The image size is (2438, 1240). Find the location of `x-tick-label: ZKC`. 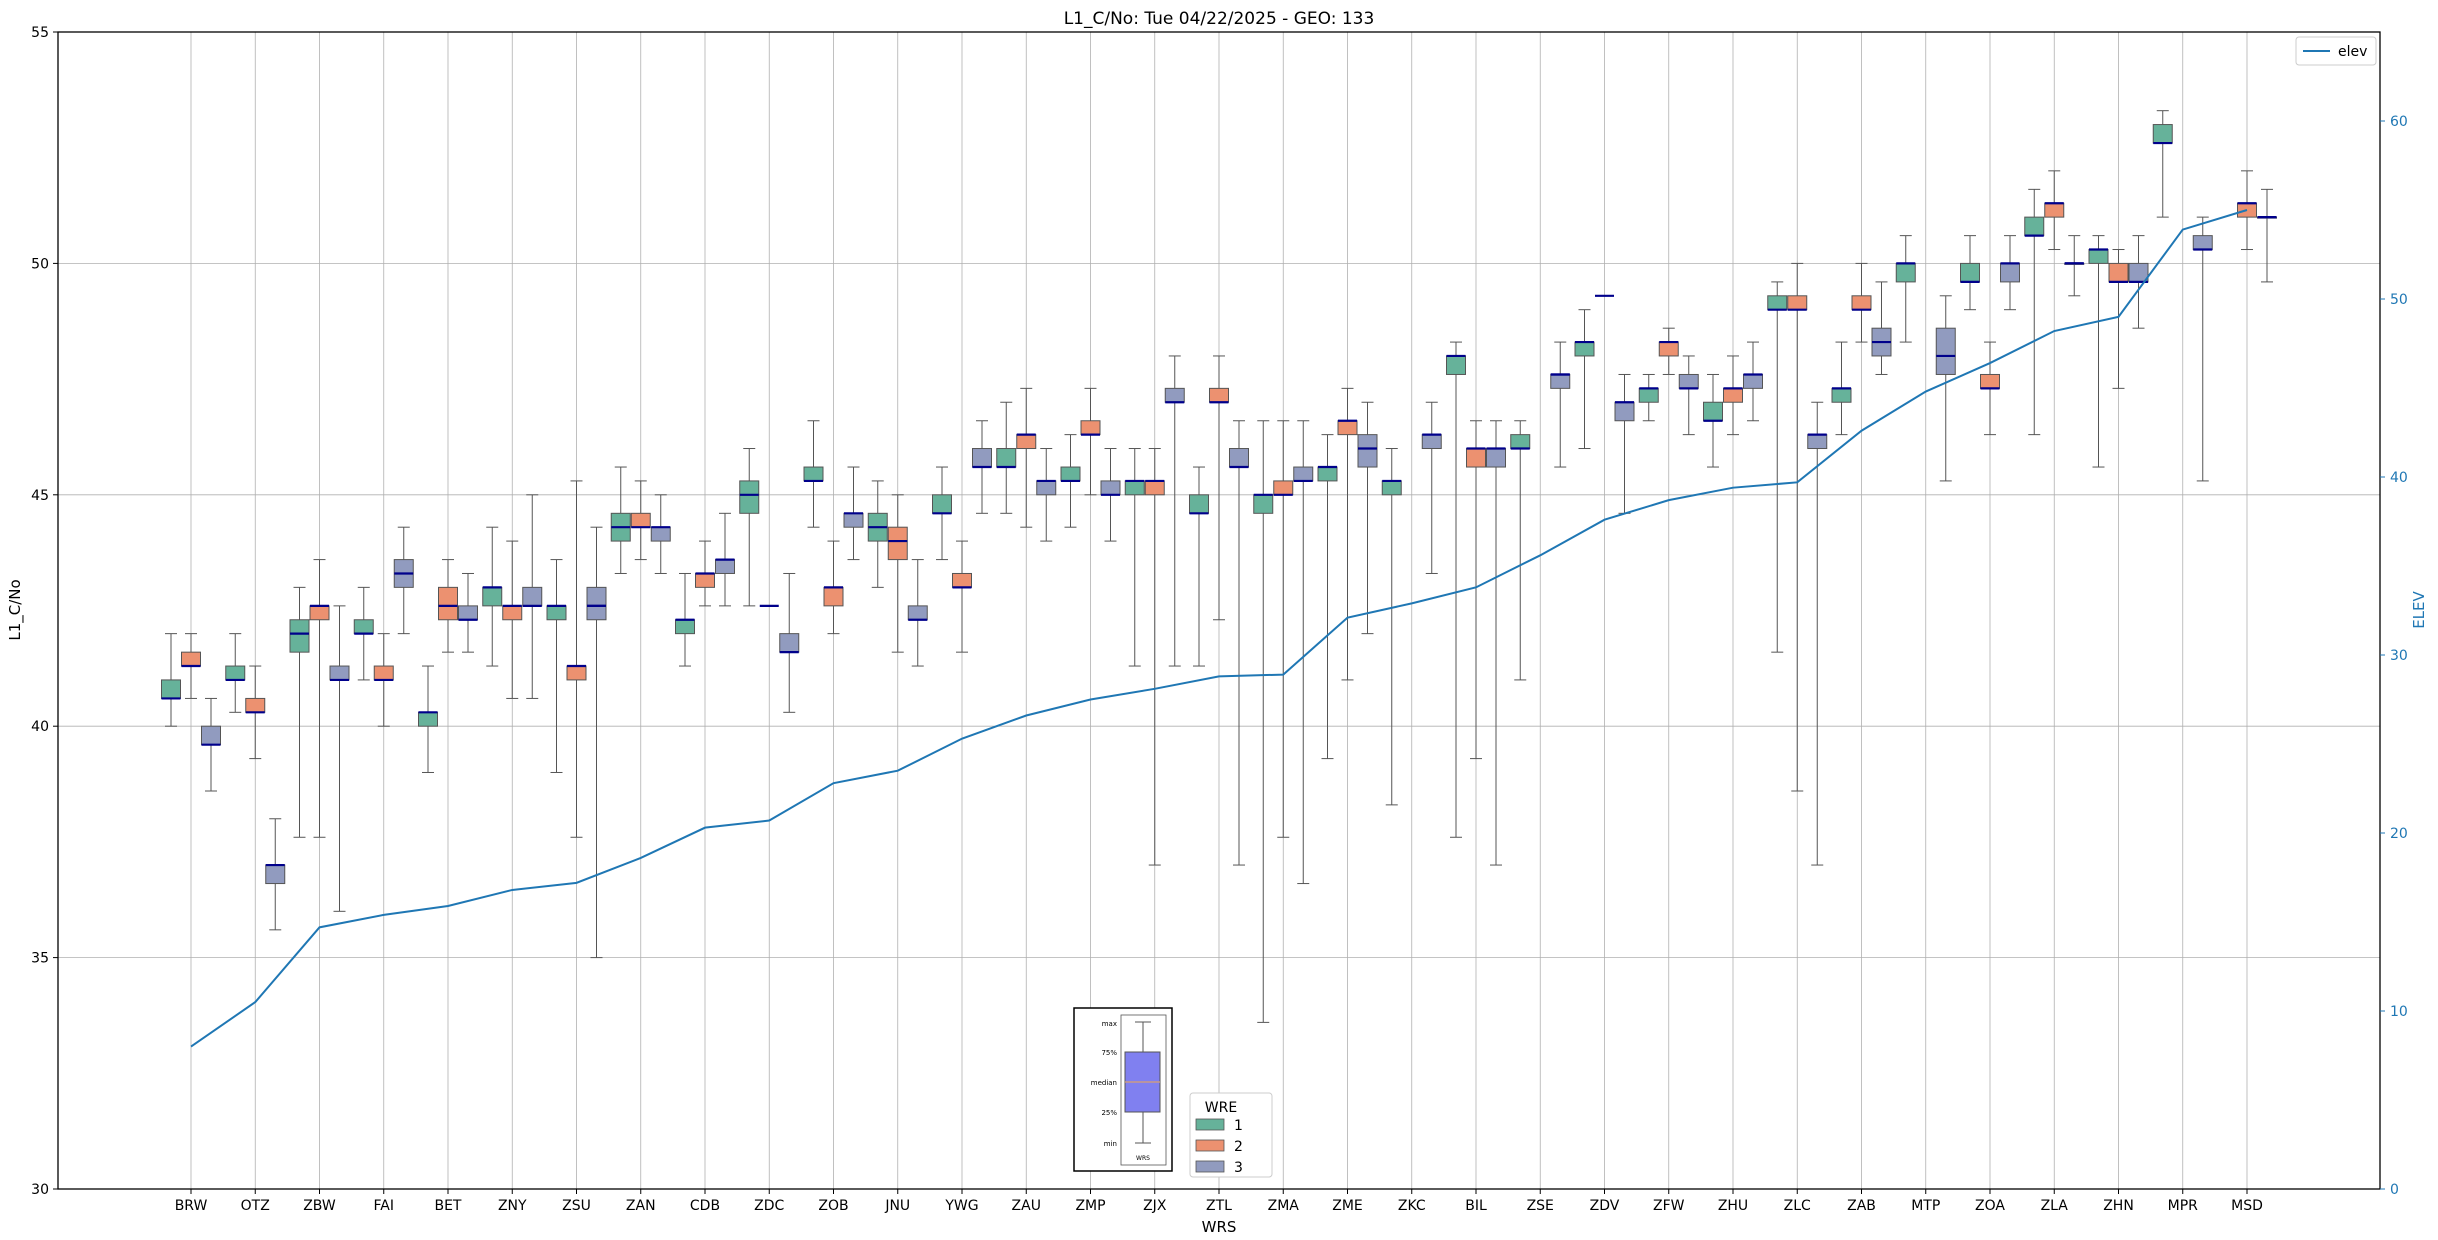

x-tick-label: ZKC is located at coordinates (1412, 1206).